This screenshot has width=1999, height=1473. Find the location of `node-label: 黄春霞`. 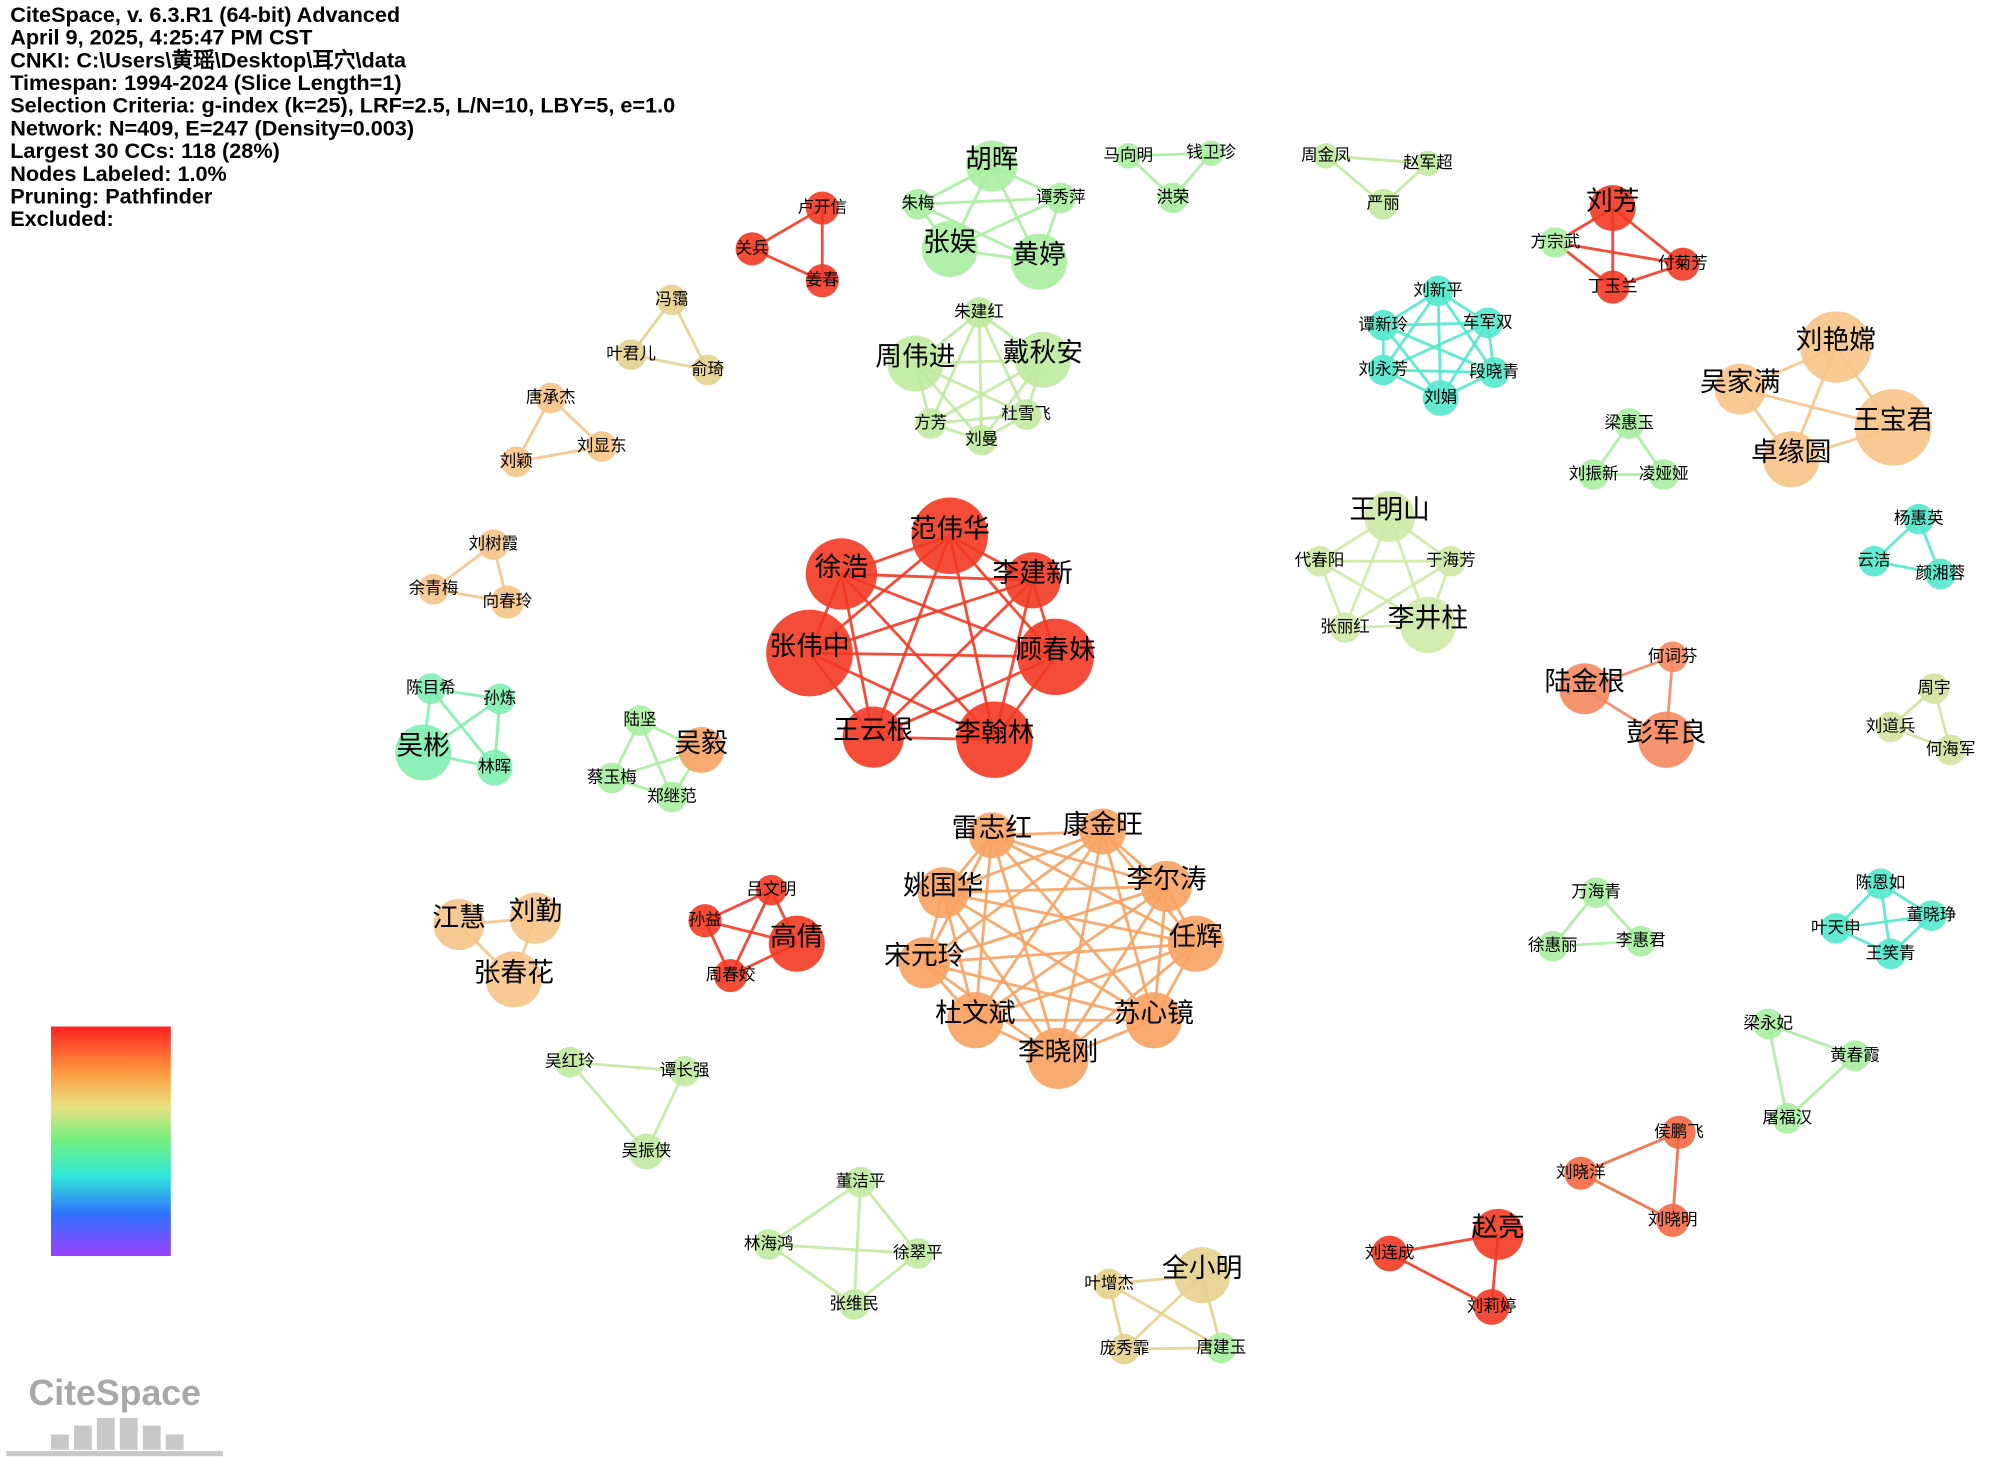

node-label: 黄春霞 is located at coordinates (1855, 1054).